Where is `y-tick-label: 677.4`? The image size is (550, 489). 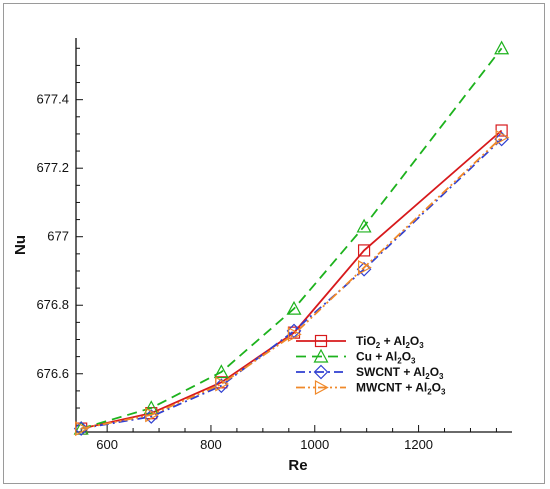 y-tick-label: 677.4 is located at coordinates (52, 99).